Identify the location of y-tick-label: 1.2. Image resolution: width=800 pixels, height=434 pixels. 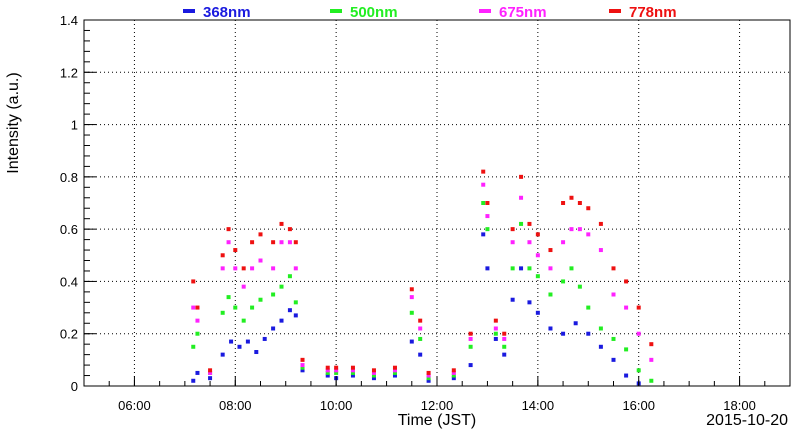
(69, 72).